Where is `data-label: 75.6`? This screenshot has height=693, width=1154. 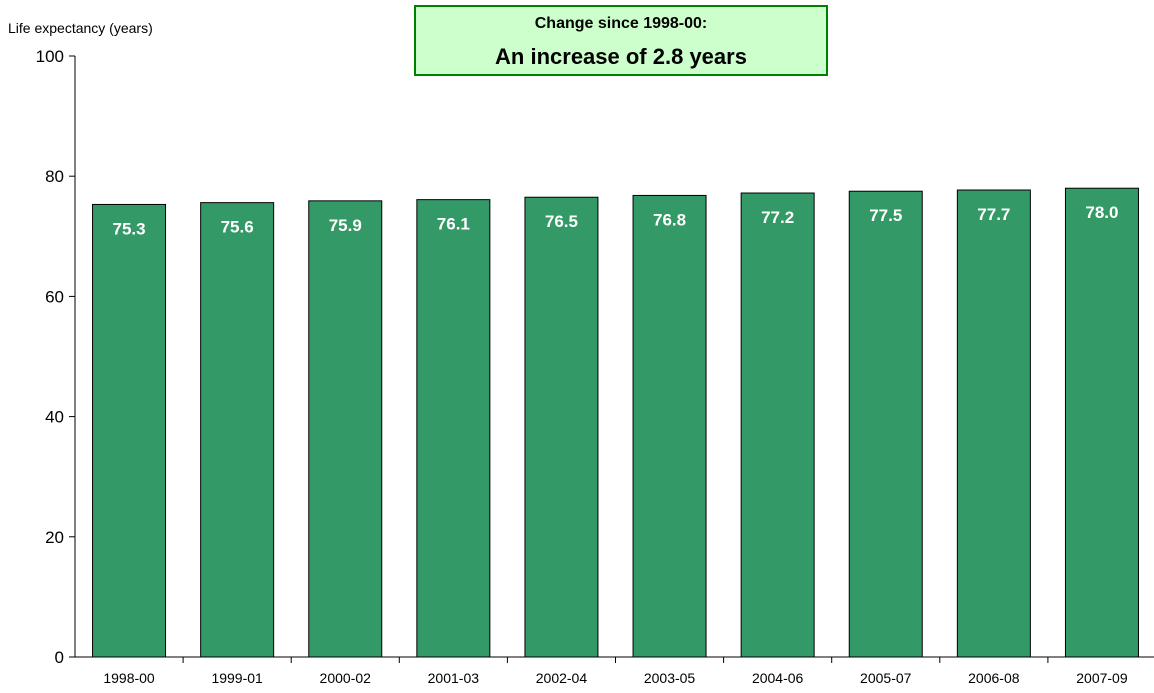 data-label: 75.6 is located at coordinates (237, 227).